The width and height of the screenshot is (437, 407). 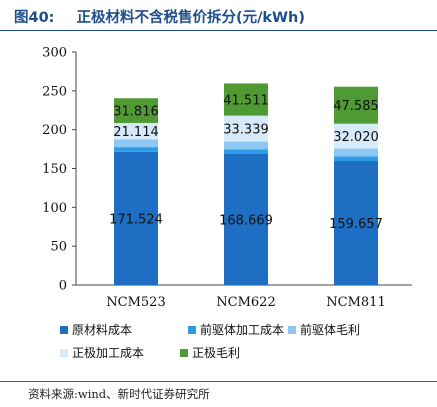 I want to click on legend-item: 正极加工成本, so click(x=102, y=352).